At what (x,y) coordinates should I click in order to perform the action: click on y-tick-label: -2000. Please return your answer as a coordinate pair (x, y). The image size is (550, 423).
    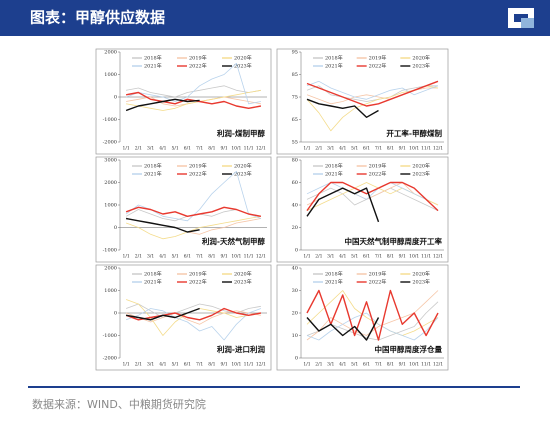
    Looking at the image, I should click on (110, 359).